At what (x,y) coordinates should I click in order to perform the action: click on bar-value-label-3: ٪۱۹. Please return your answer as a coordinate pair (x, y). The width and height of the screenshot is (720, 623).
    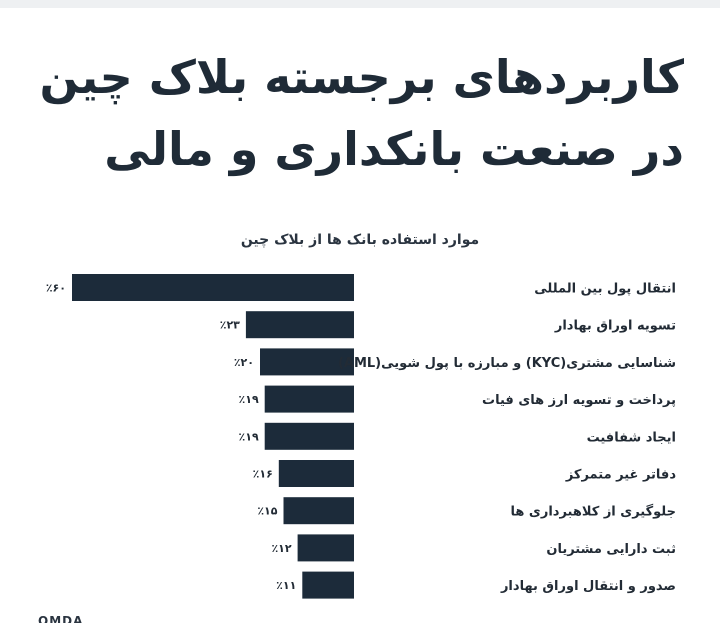
    Looking at the image, I should click on (249, 399).